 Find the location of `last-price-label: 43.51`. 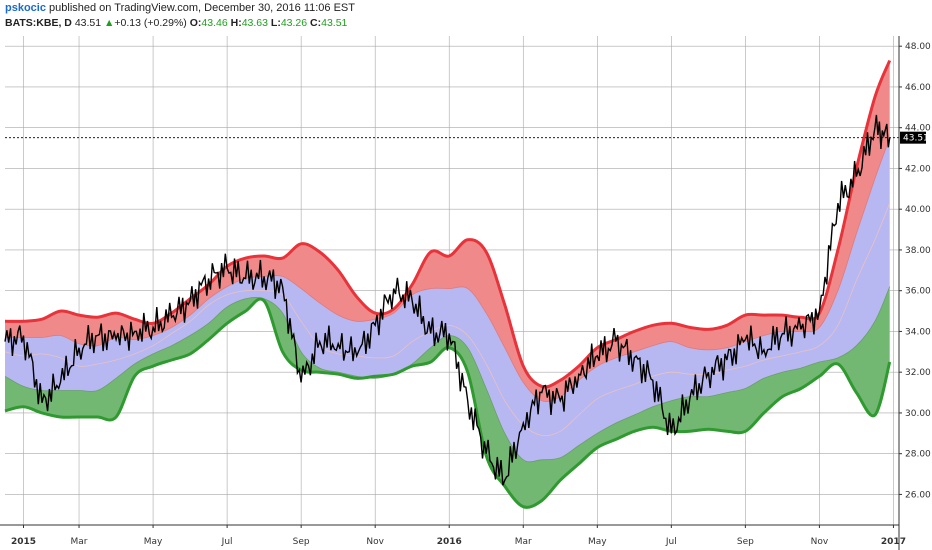

last-price-label: 43.51 is located at coordinates (916, 139).